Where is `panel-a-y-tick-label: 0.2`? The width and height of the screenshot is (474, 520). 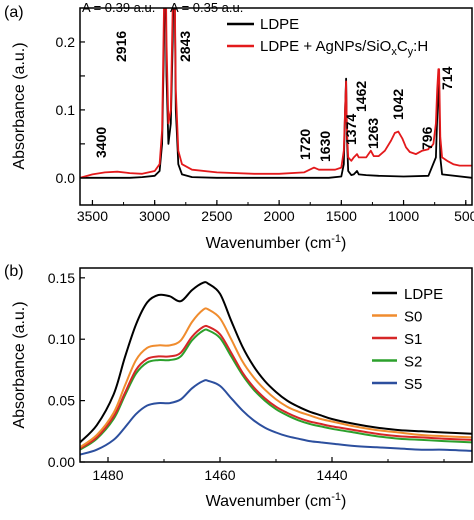
panel-a-y-tick-label: 0.2 is located at coordinates (66, 42).